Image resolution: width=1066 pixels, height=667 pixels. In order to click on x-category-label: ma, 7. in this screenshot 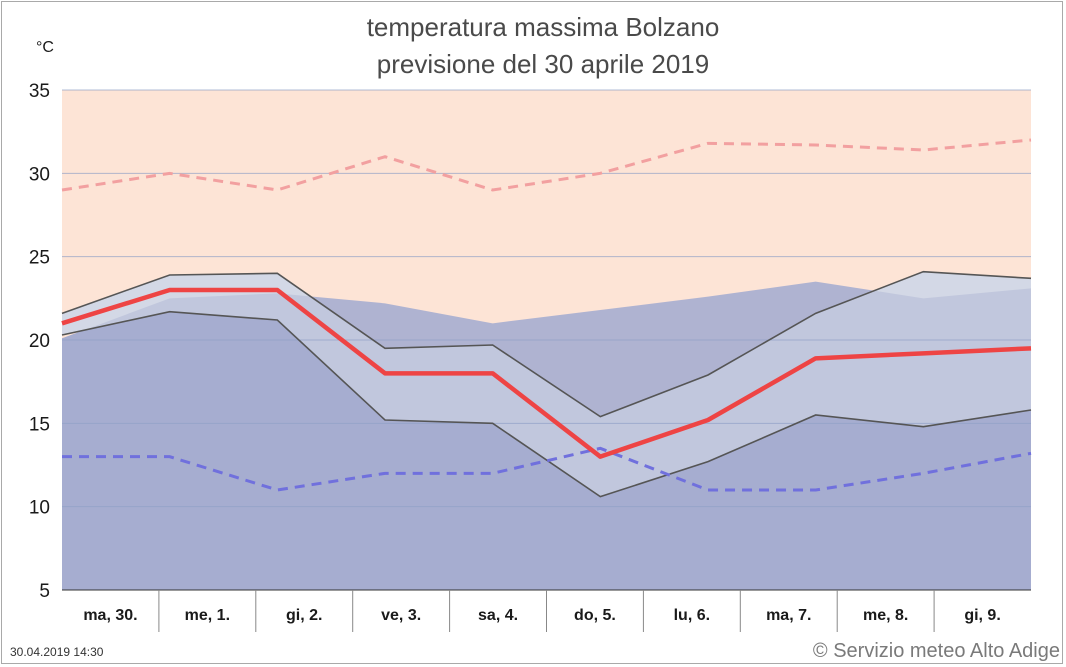, I will do `click(788, 615)`.